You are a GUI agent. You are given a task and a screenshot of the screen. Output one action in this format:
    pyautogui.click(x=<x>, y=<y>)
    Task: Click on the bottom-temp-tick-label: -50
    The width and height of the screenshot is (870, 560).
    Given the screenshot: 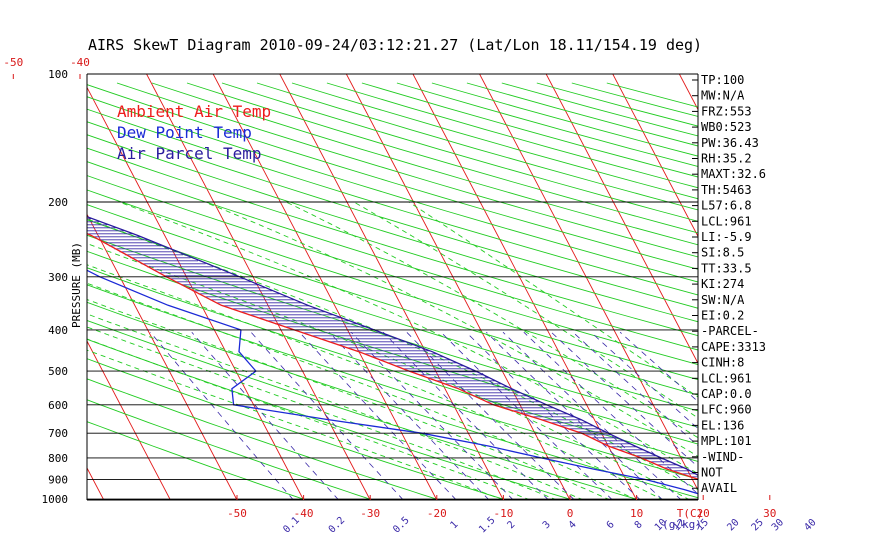 What is the action you would take?
    pyautogui.click(x=237, y=513)
    